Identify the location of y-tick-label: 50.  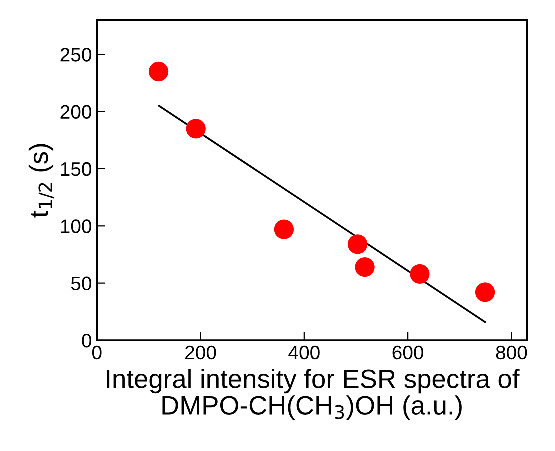
(81, 283).